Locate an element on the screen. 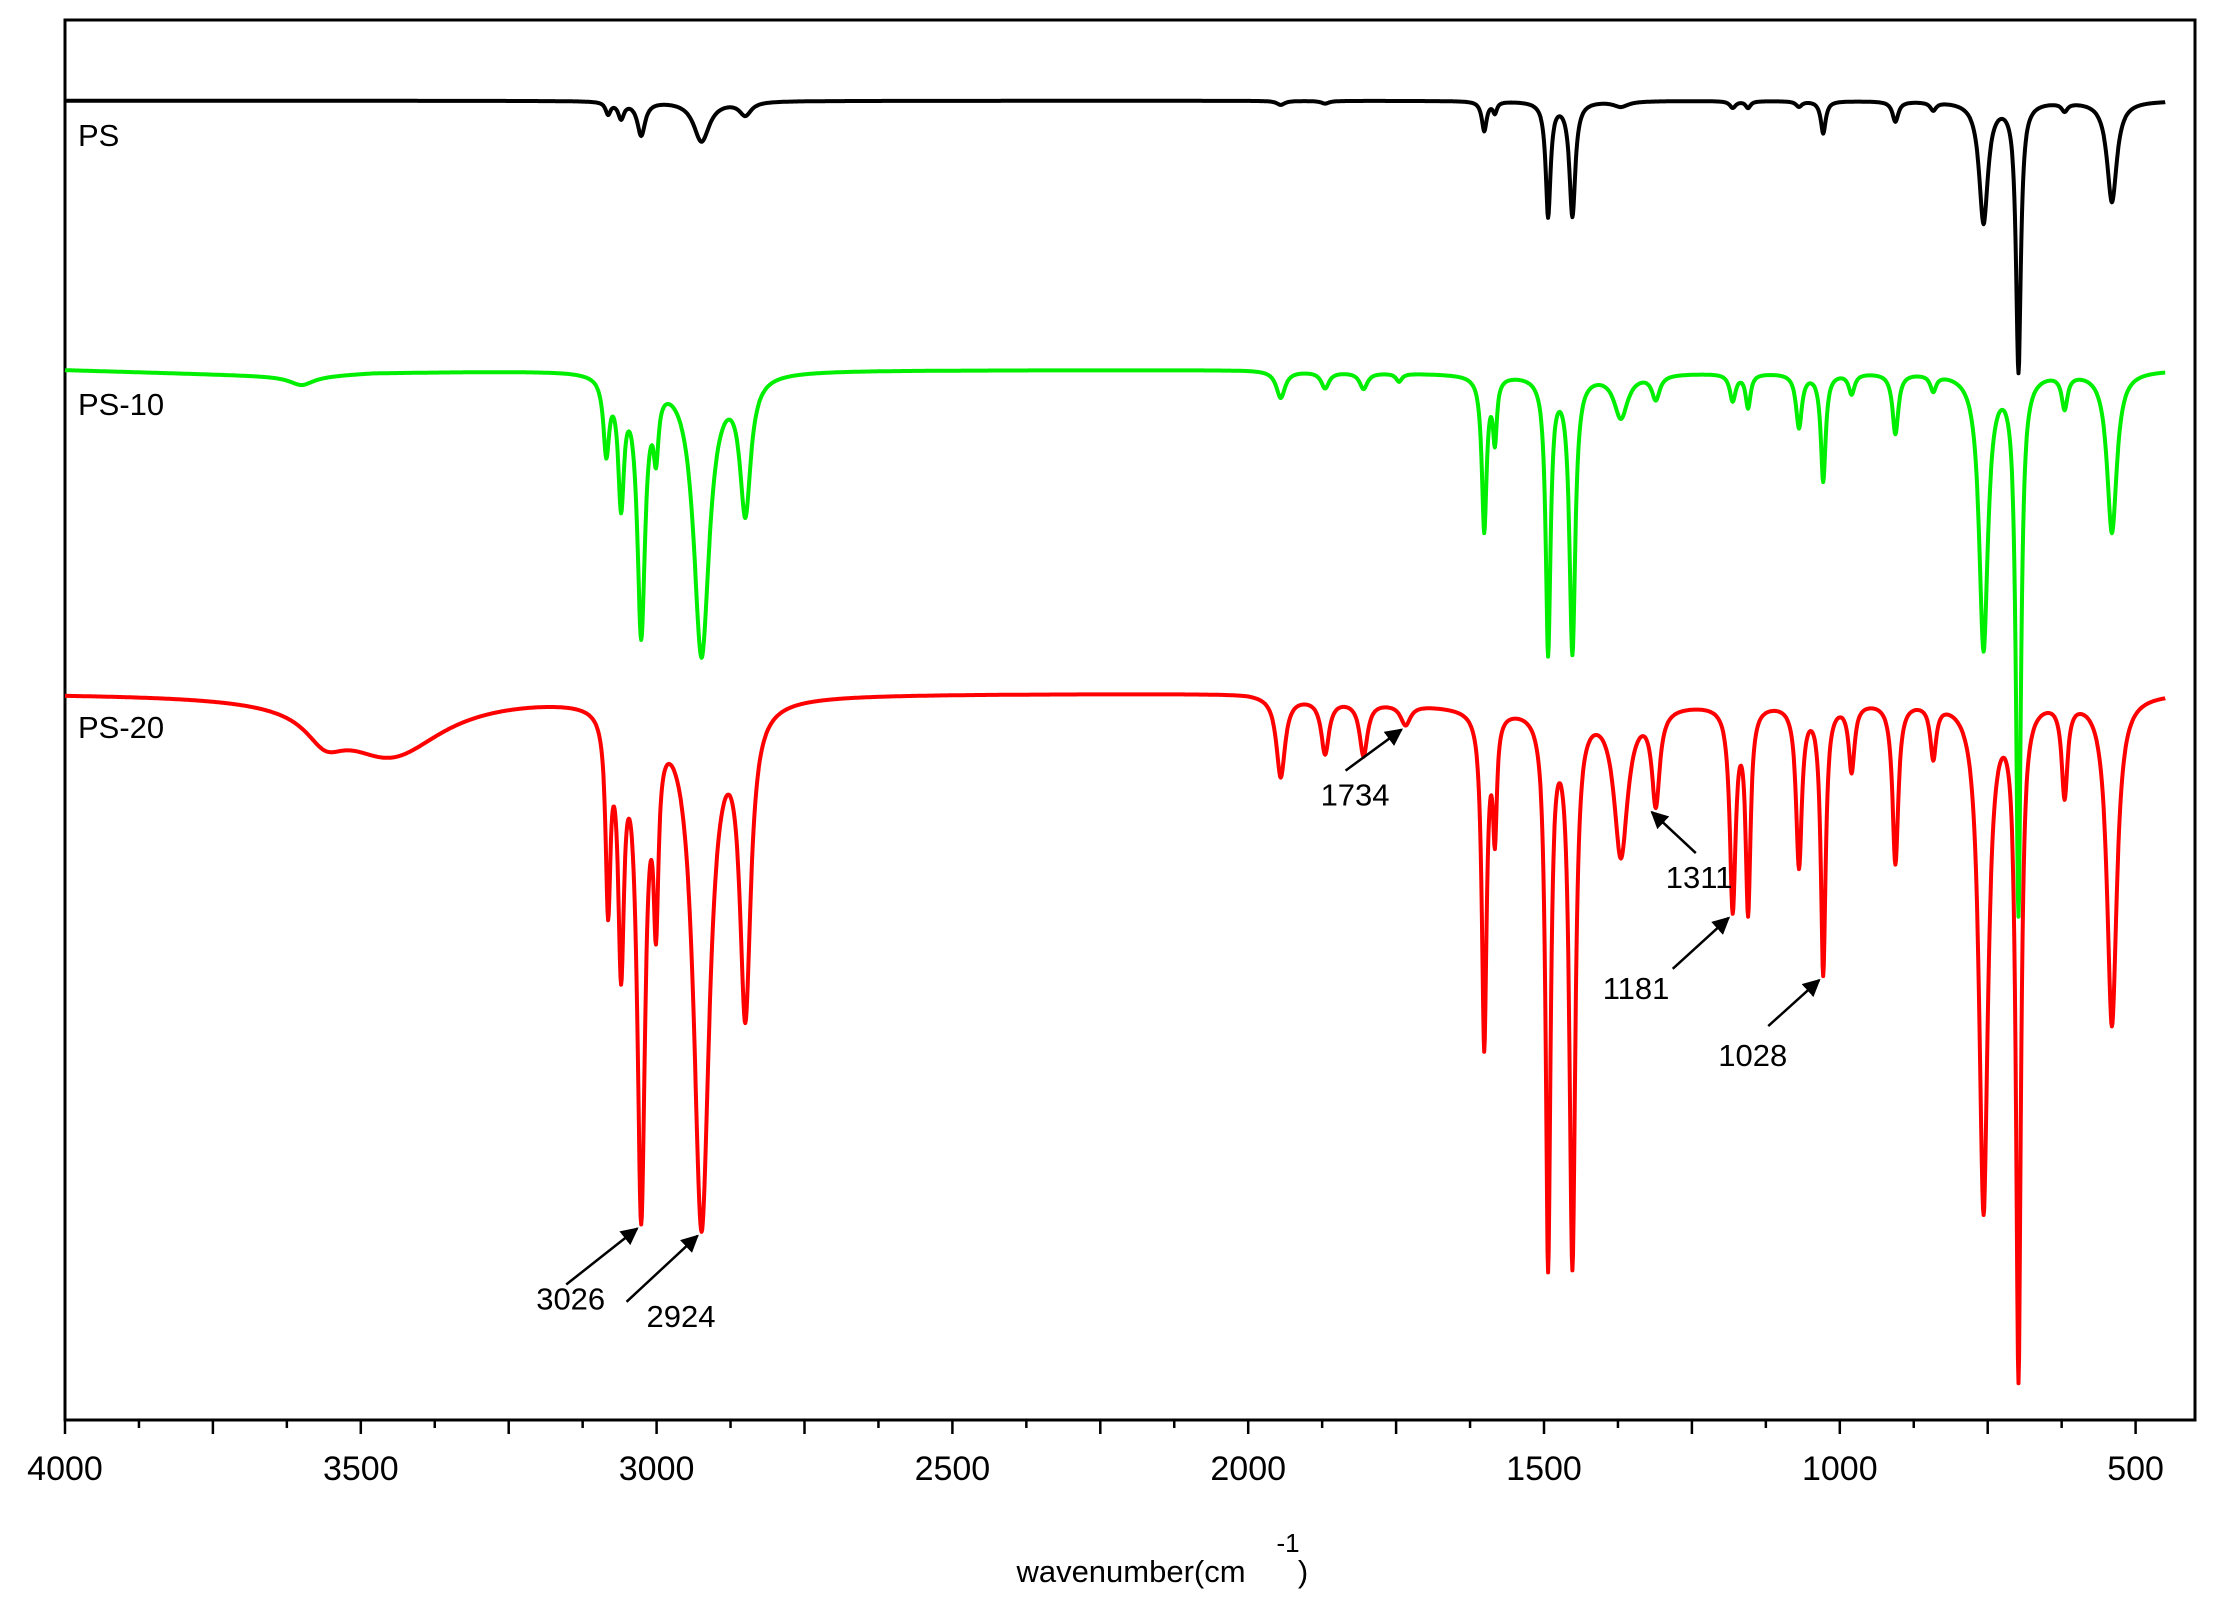 The width and height of the screenshot is (2216, 1615). x-axis-title-suffix: ) is located at coordinates (1303, 1571).